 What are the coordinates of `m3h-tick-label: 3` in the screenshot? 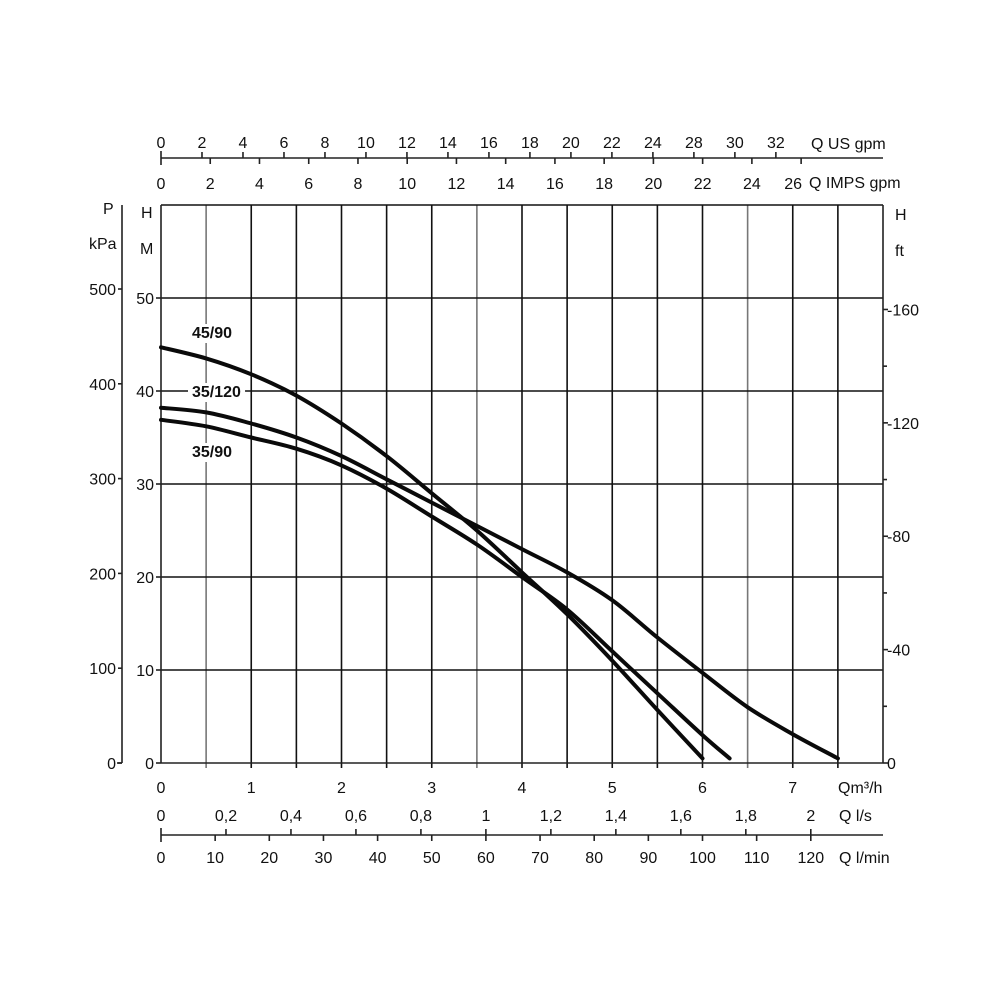 It's located at (431, 788).